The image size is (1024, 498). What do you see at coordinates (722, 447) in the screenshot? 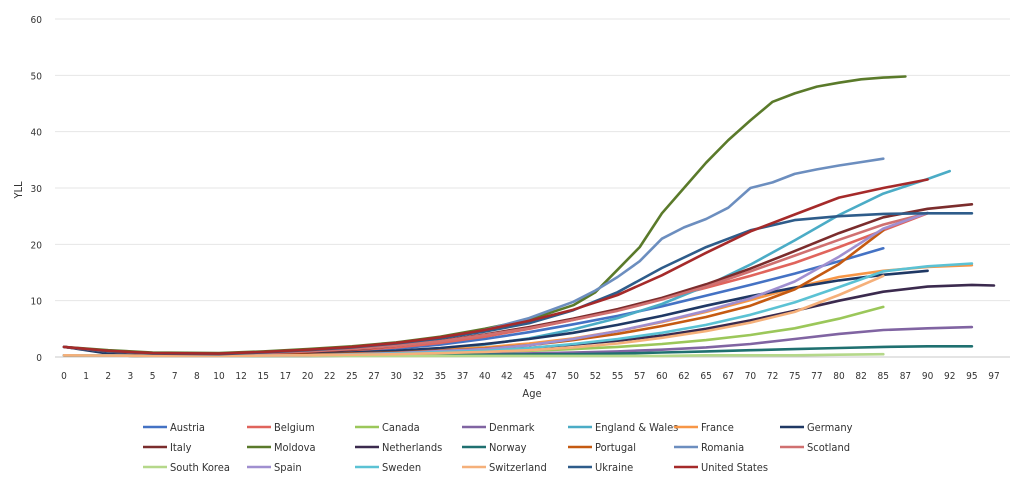
I see `legend-label-romania: Romania` at bounding box center [722, 447].